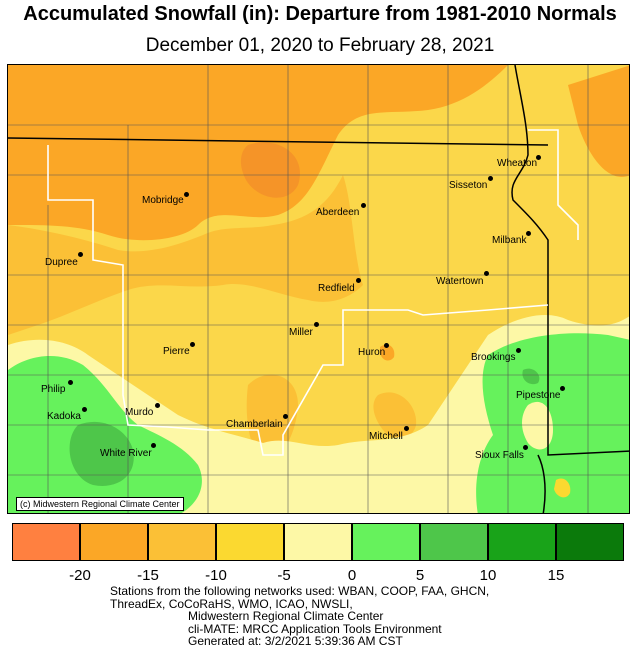  Describe the element at coordinates (53, 389) in the screenshot. I see `city-label: Philip` at that location.